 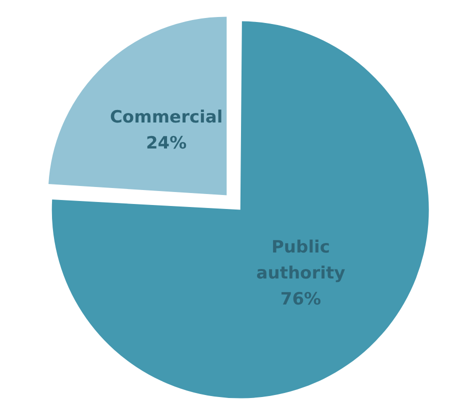 I want to click on data-label: 76%, so click(x=301, y=299).